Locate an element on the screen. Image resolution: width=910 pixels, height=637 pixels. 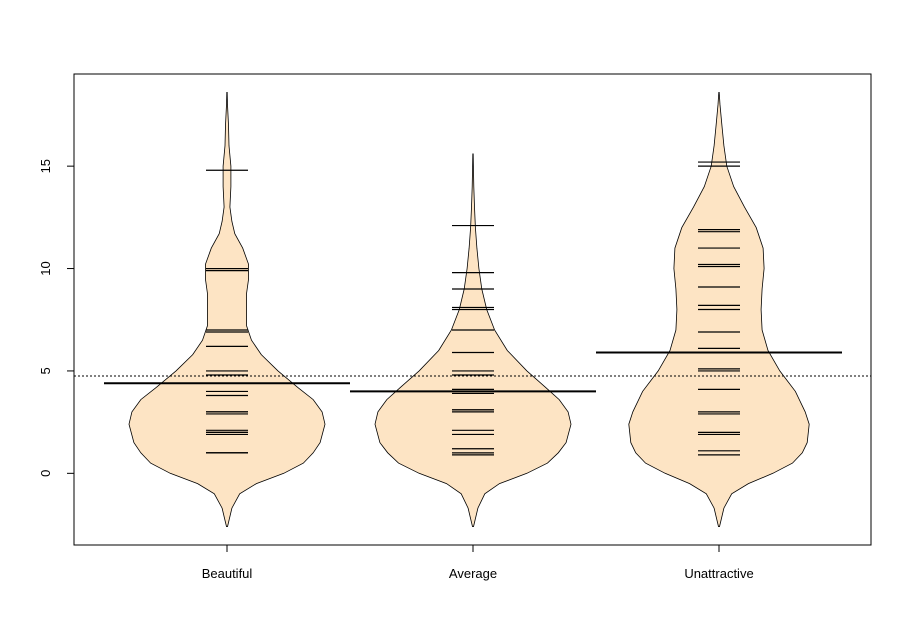
group-means-layer is located at coordinates (473, 372).